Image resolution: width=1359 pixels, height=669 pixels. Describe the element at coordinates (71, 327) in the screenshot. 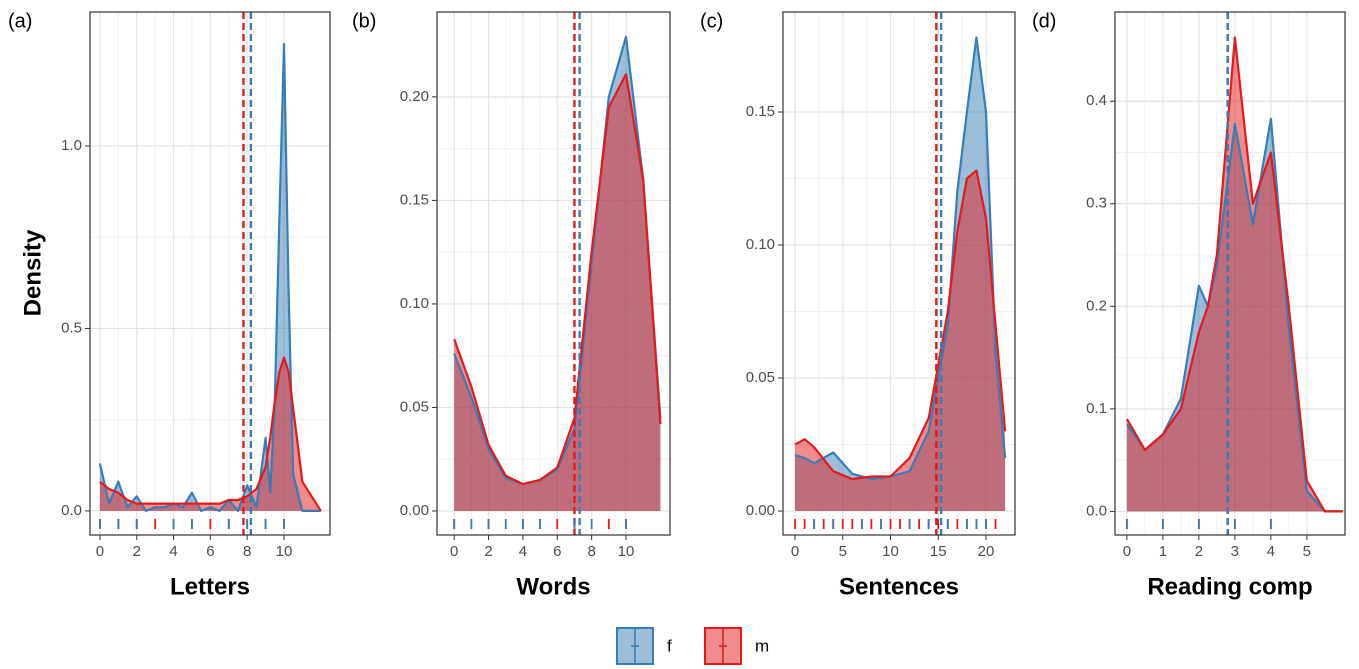

I see `y-tick-label: 0.5` at that location.